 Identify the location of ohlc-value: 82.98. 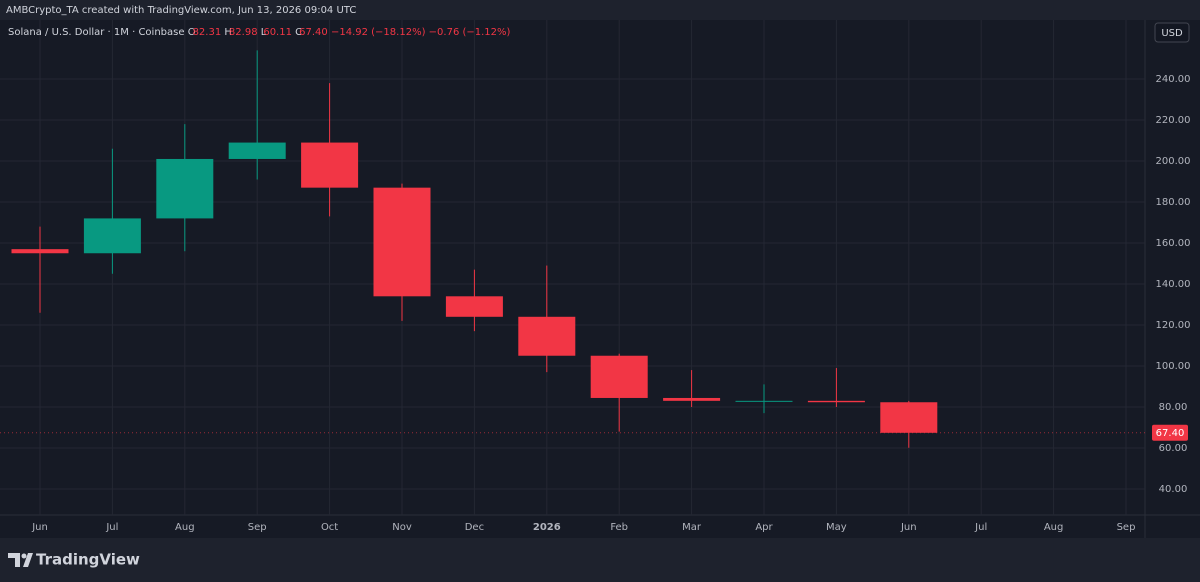
(243, 32).